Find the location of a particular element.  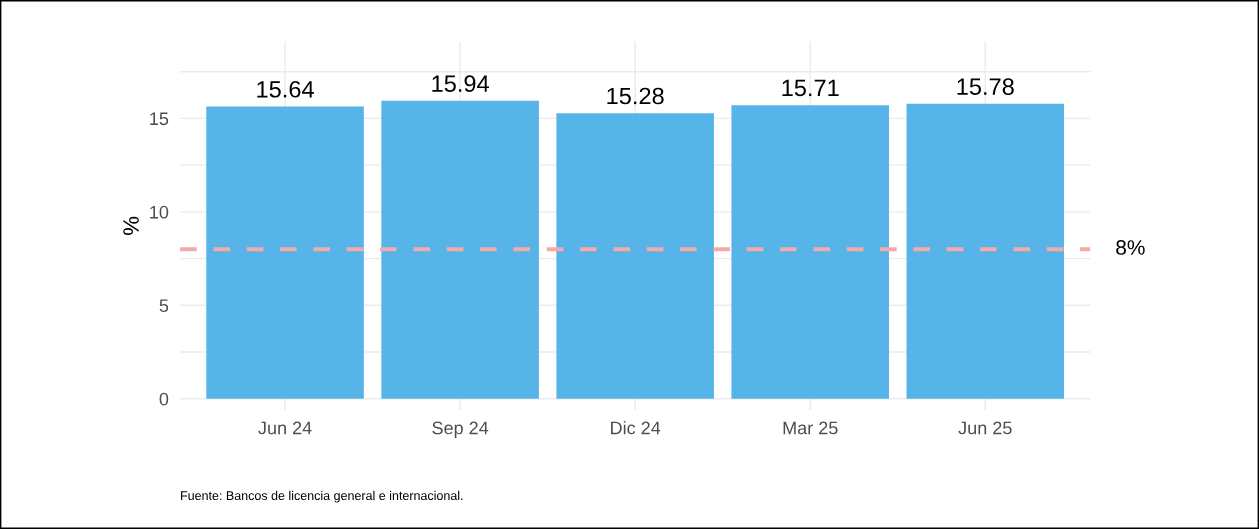

x-tick-label: Sep 24 is located at coordinates (460, 429).